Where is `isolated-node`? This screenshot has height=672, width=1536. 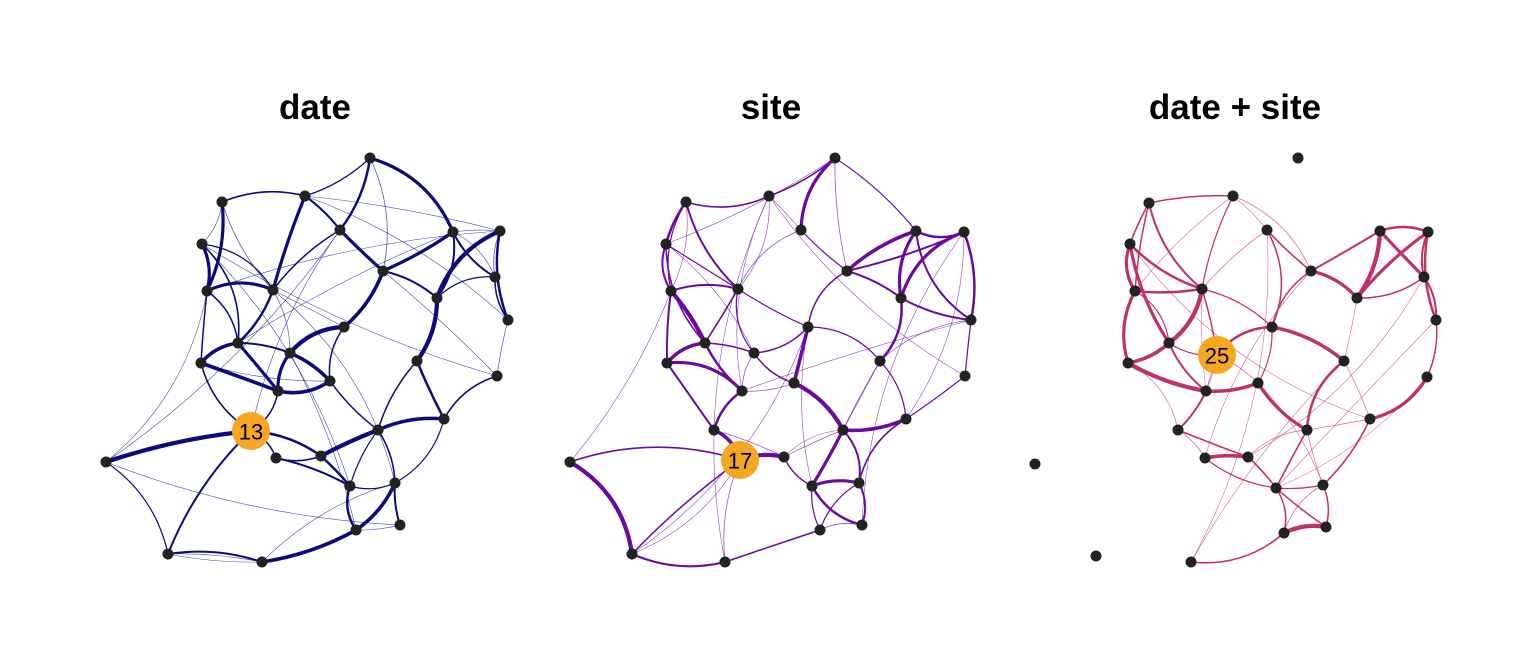
isolated-node is located at coordinates (1096, 556).